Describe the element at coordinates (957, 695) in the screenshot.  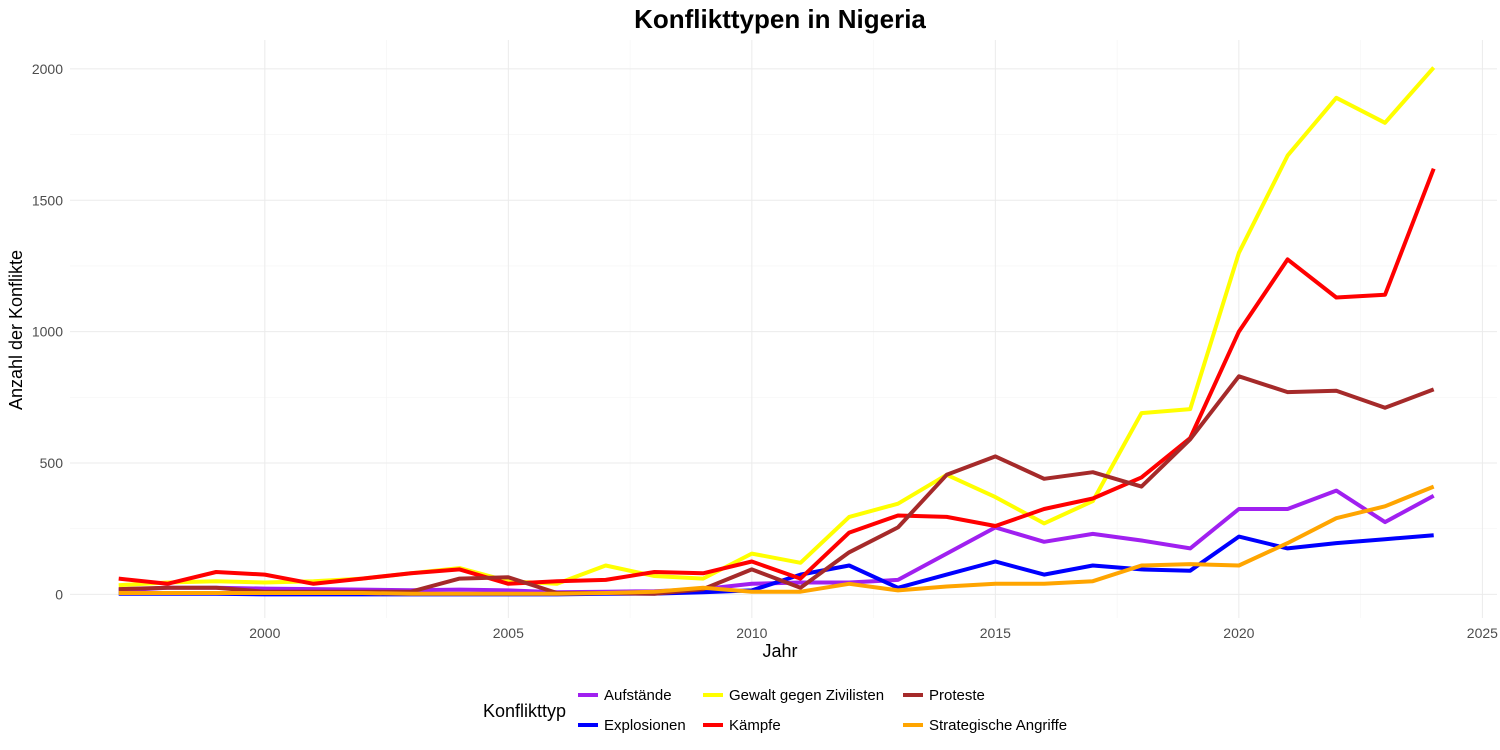
I see `legend-label-proteste: Proteste` at that location.